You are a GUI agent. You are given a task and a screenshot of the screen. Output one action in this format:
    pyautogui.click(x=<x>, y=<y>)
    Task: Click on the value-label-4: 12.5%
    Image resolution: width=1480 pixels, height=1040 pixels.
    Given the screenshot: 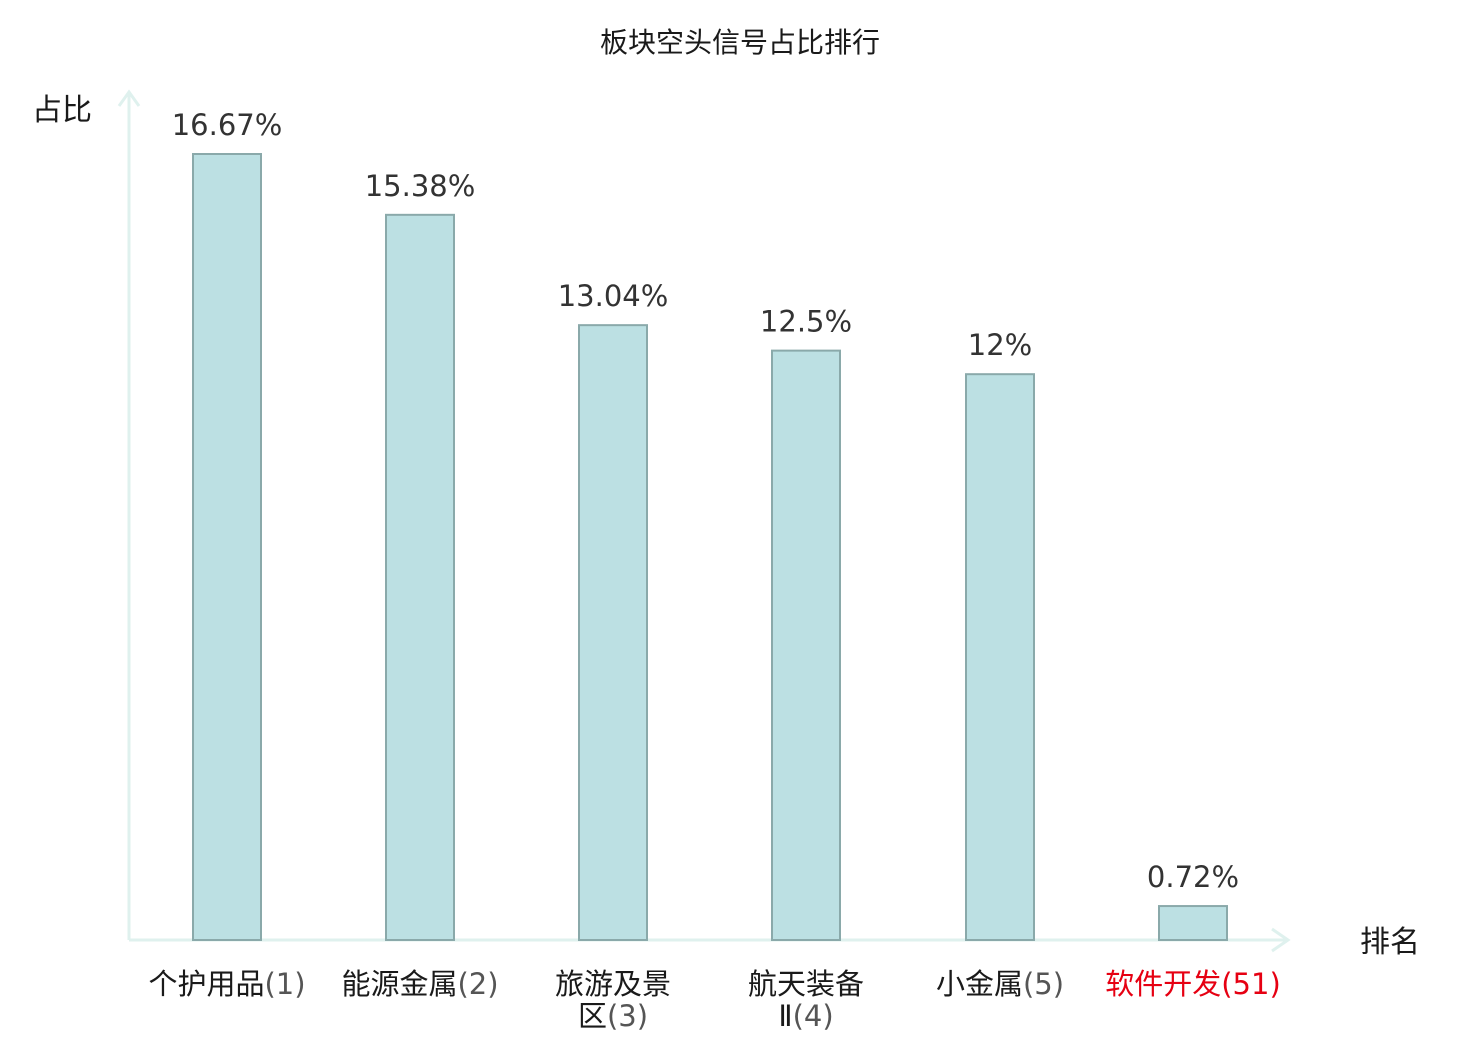 What is the action you would take?
    pyautogui.click(x=806, y=322)
    